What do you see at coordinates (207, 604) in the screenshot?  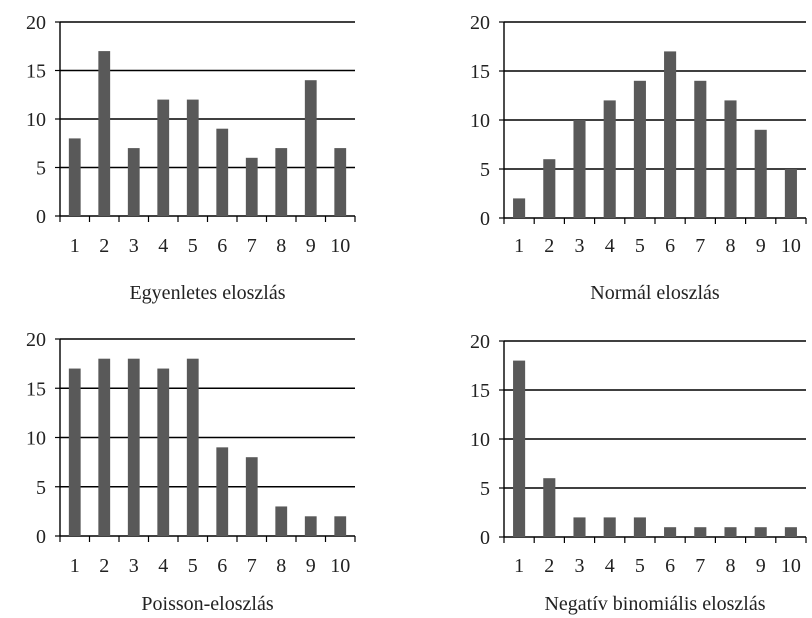 I see `chart-caption: Poisson-eloszlás` at bounding box center [207, 604].